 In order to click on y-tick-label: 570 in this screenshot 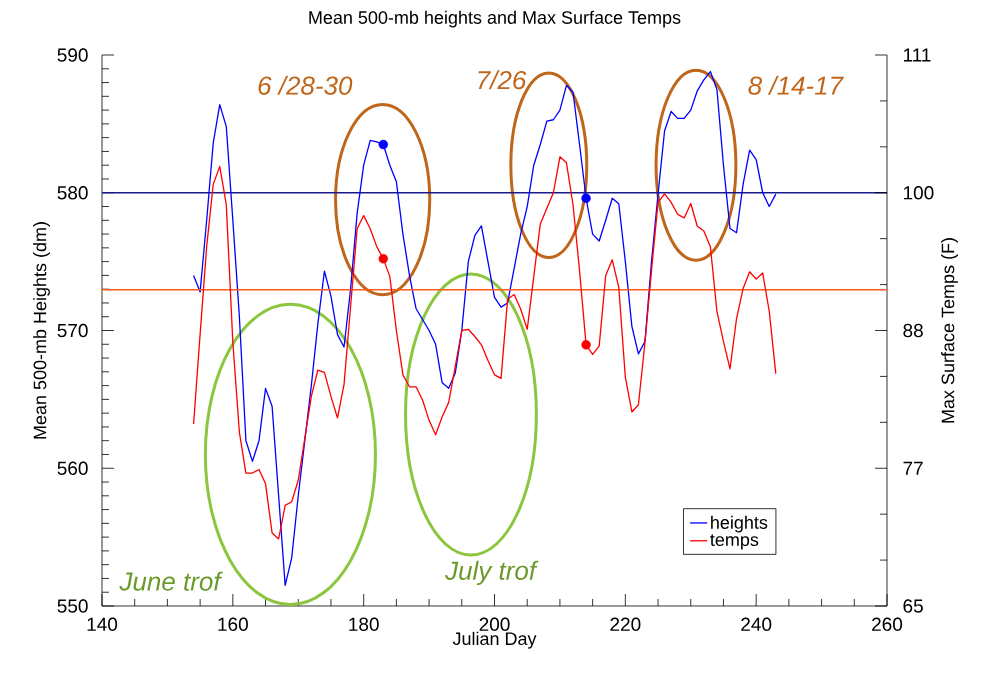, I will do `click(72, 330)`.